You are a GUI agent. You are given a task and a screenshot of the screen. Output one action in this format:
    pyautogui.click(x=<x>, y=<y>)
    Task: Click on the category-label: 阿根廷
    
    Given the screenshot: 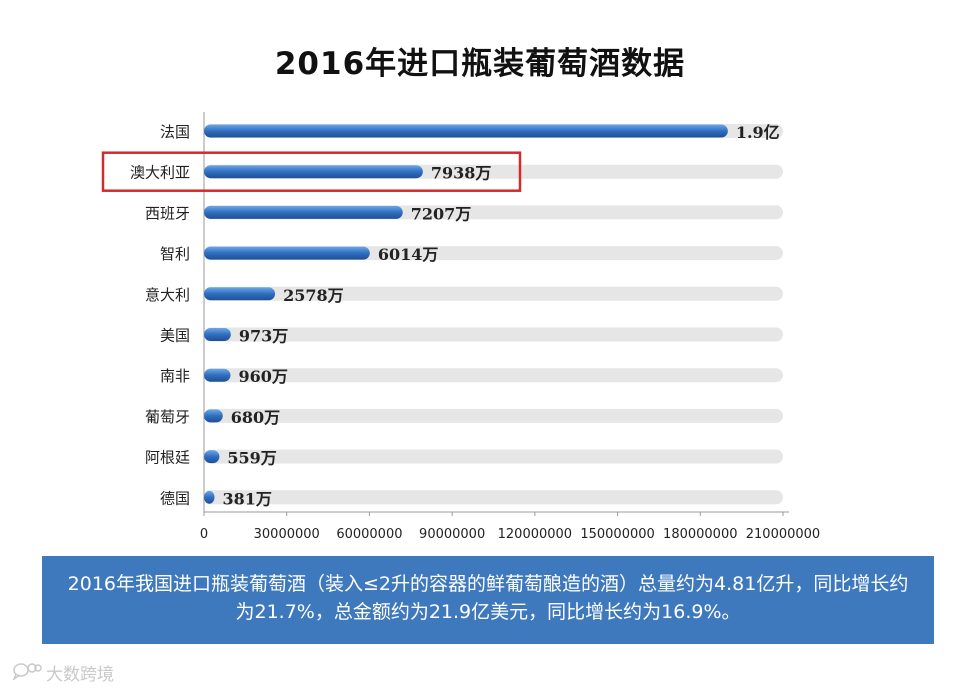 What is the action you would take?
    pyautogui.click(x=167, y=458)
    